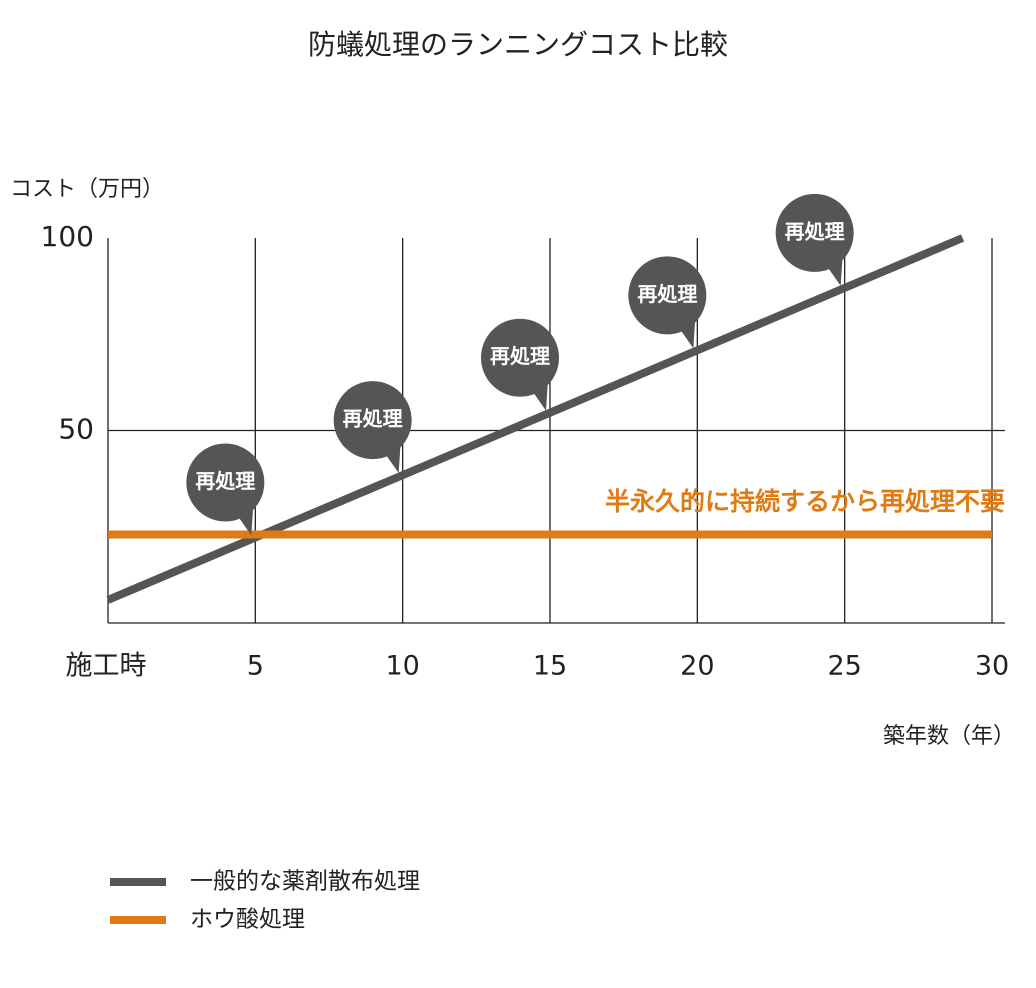 The height and width of the screenshot is (988, 1036). Describe the element at coordinates (518, 44) in the screenshot. I see `chart-title: 防蟻処理のランニングコスト比較` at that location.